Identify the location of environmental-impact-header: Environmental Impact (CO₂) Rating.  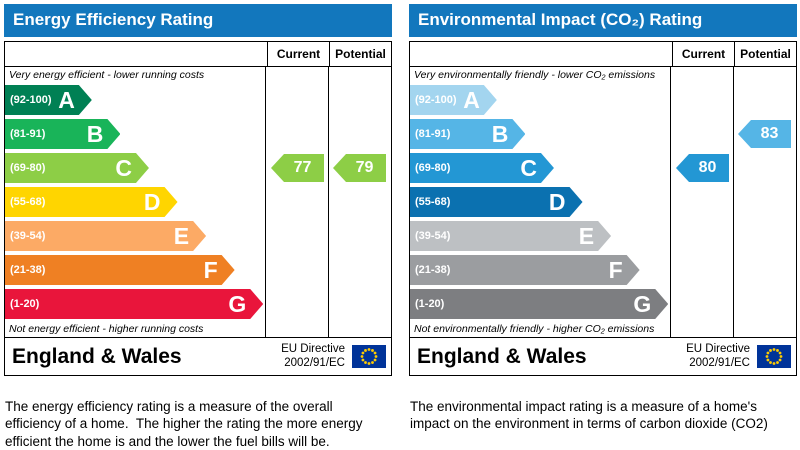
(603, 20).